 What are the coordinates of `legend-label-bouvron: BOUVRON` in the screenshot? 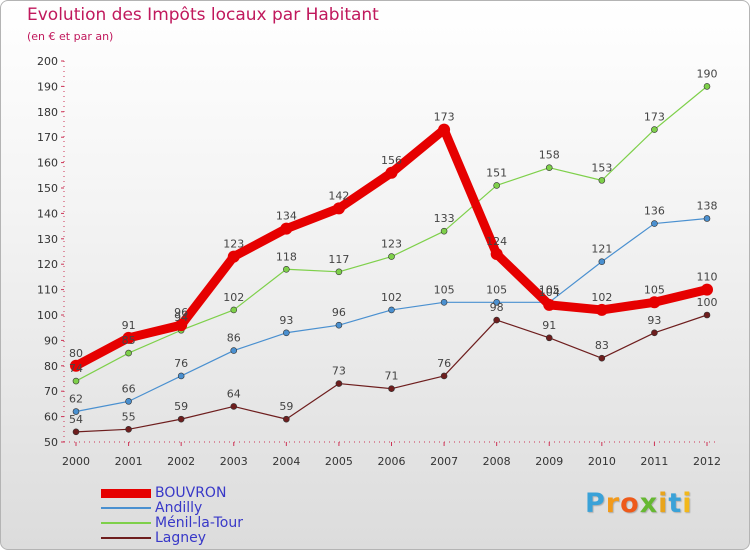 It's located at (191, 493).